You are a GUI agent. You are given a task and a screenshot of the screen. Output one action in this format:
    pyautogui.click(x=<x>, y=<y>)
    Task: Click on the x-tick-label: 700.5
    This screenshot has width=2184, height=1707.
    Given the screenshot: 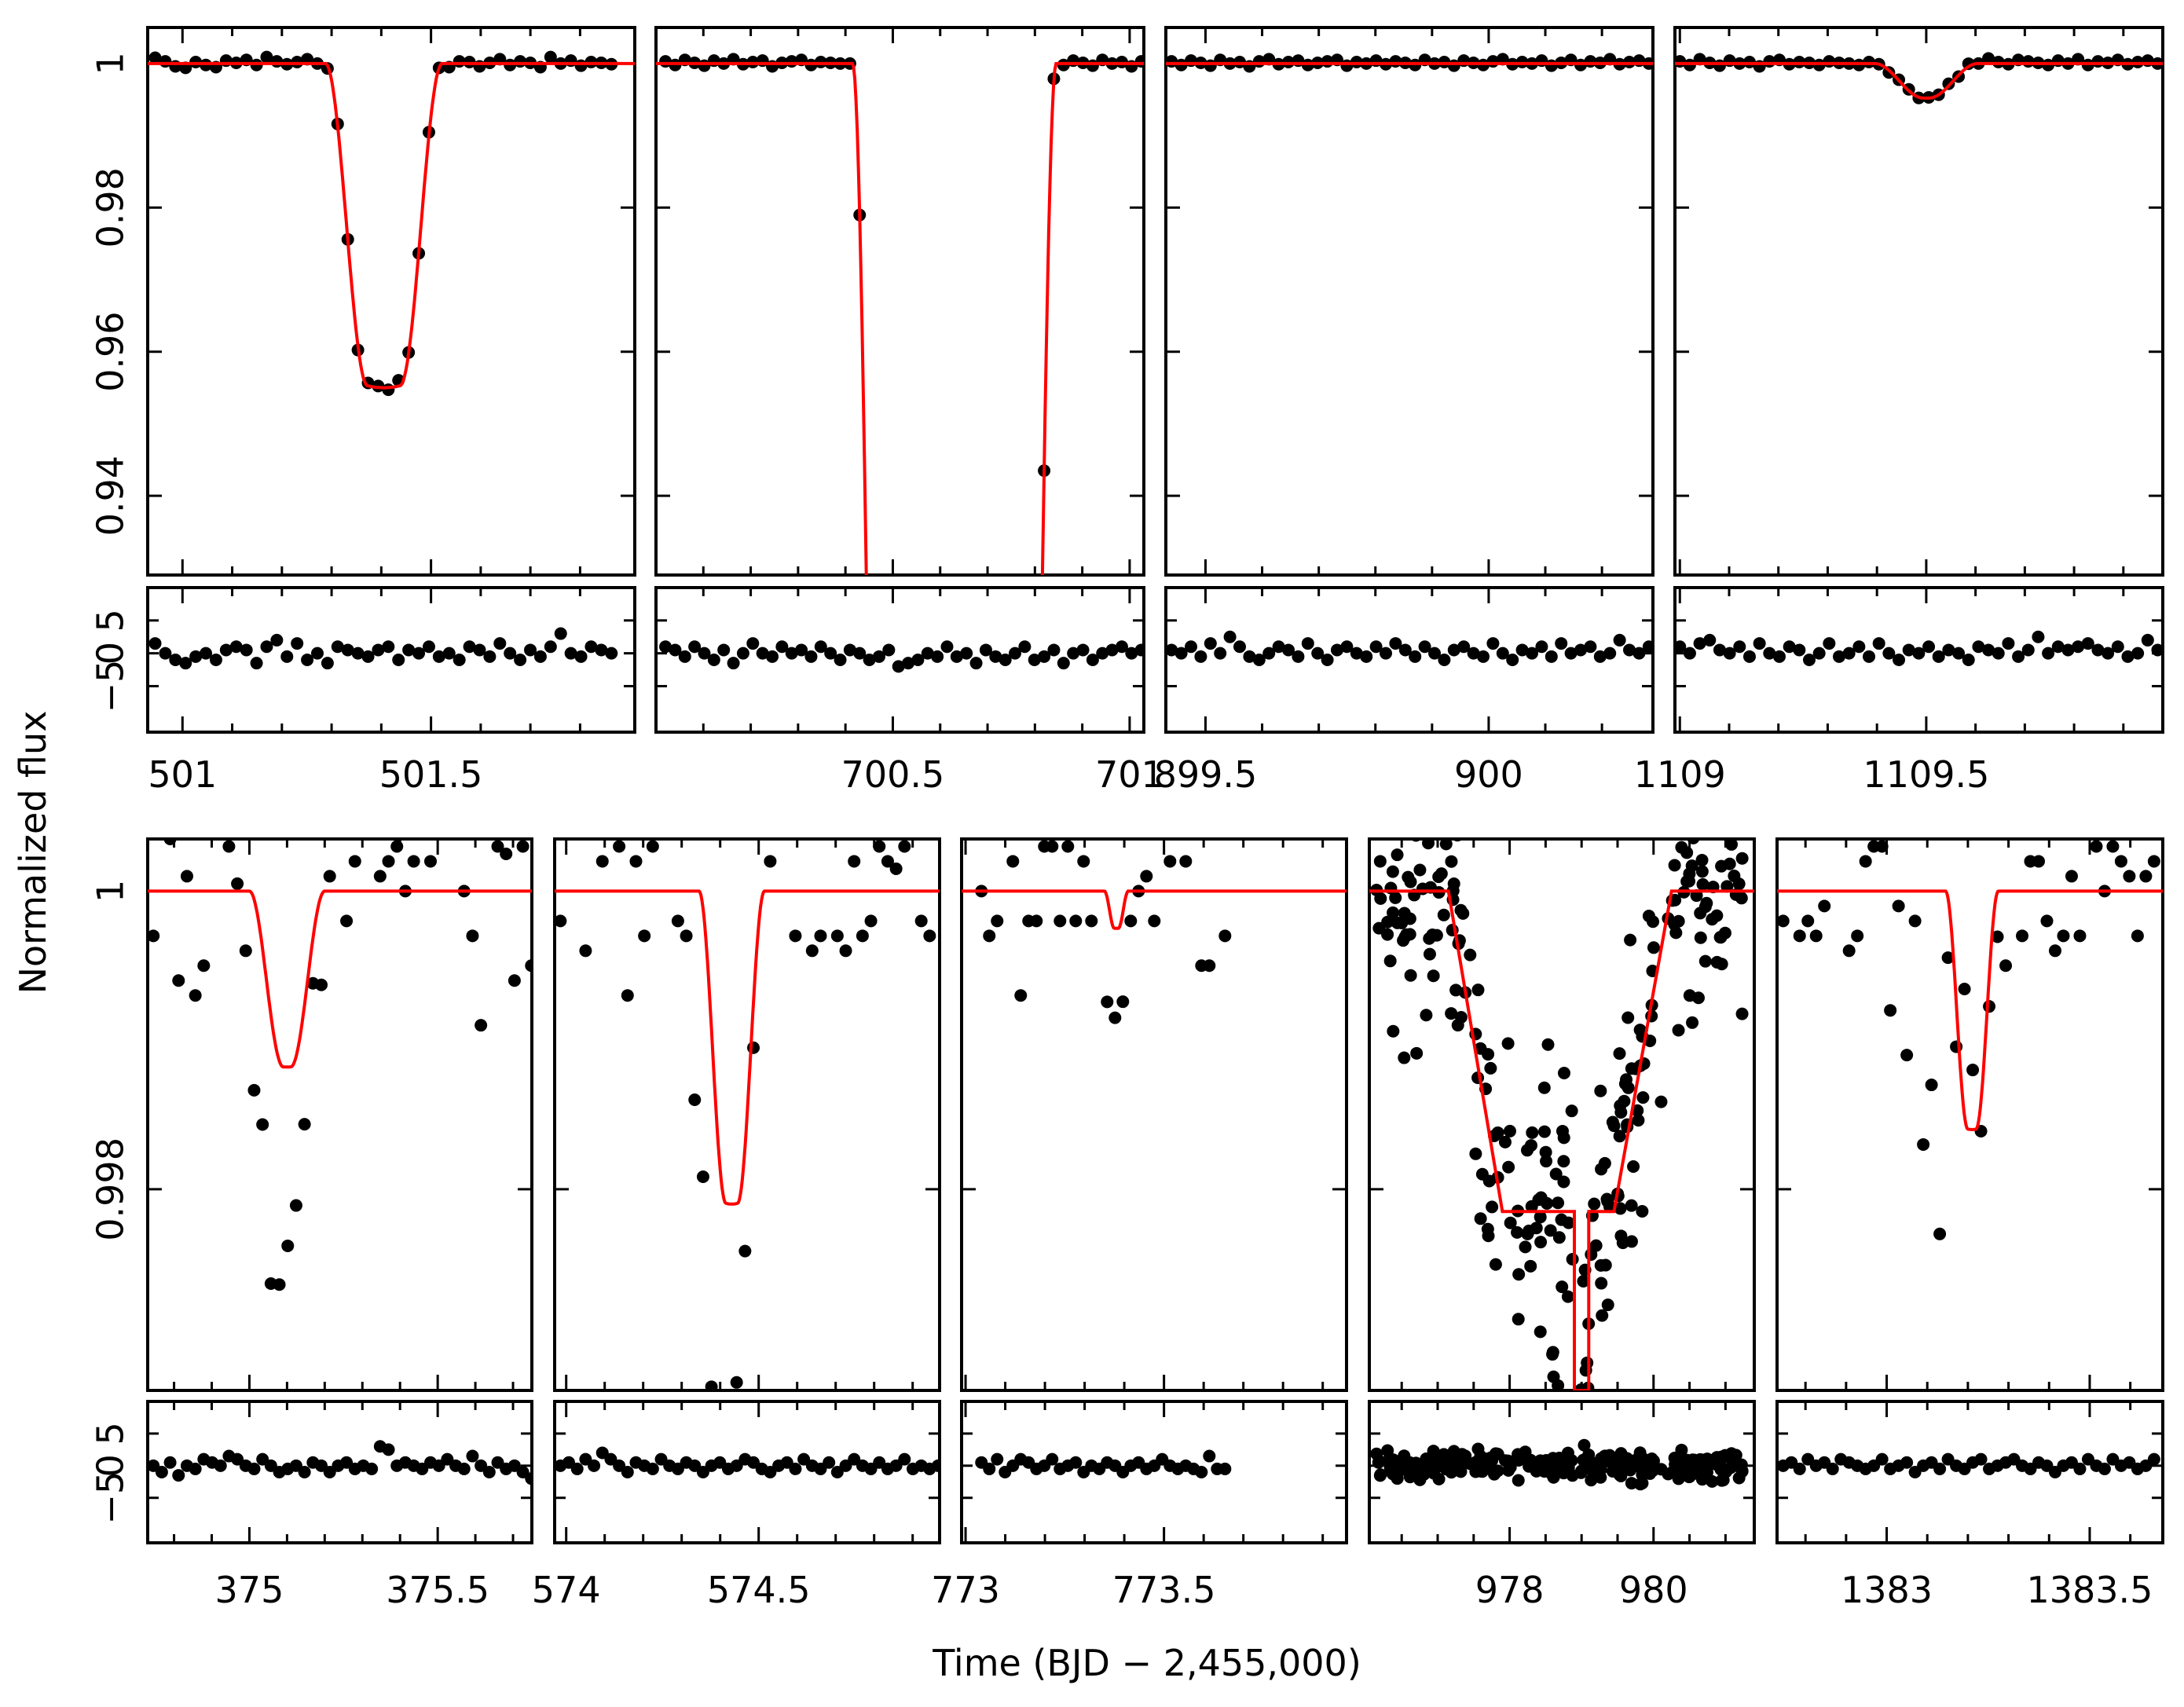 What is the action you would take?
    pyautogui.click(x=893, y=774)
    